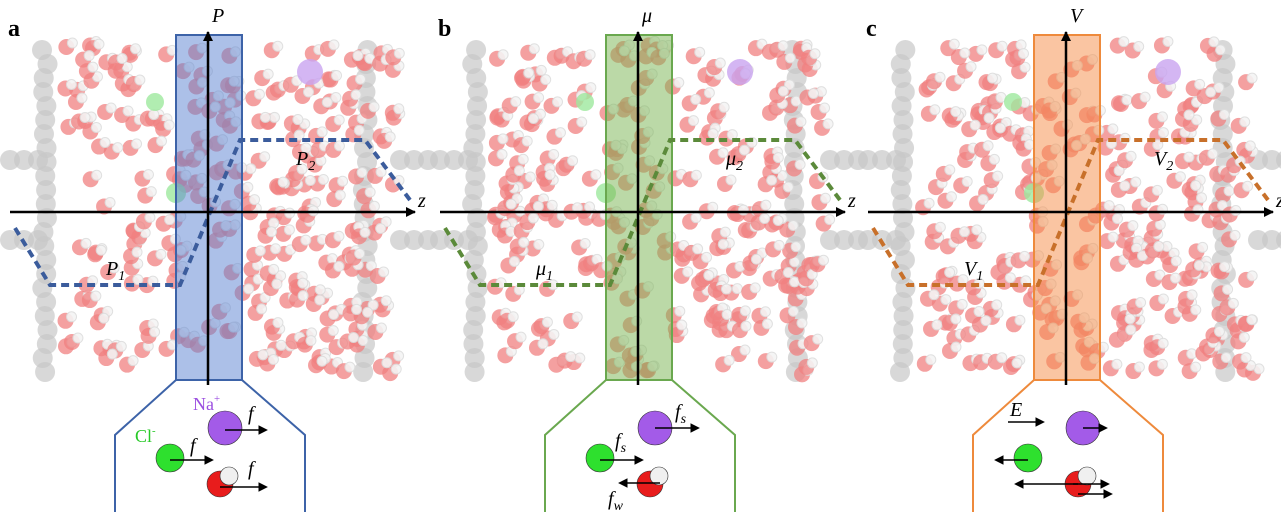  Describe the element at coordinates (973, 271) in the screenshot. I see `label: V1` at that location.